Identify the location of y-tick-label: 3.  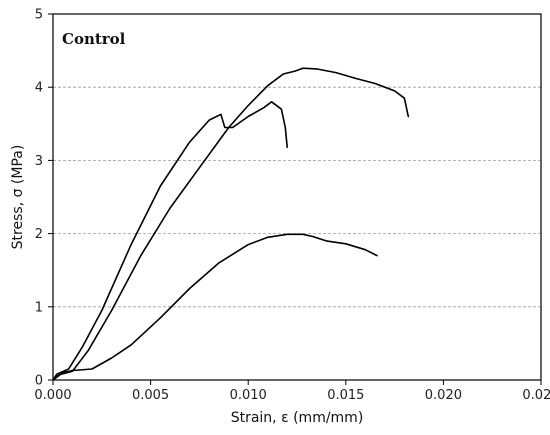
(39, 161).